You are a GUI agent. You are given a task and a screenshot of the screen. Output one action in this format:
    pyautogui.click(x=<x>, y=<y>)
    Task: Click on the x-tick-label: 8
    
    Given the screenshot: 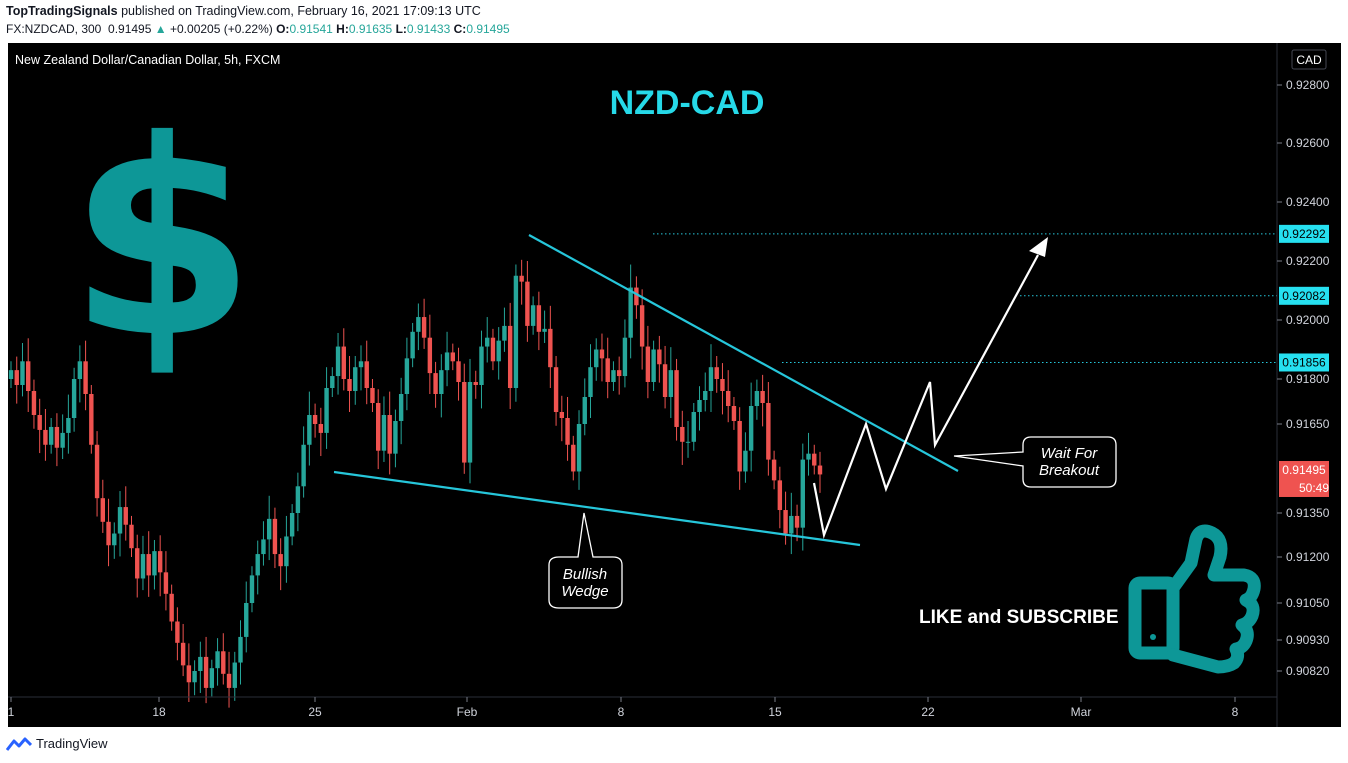 What is the action you would take?
    pyautogui.click(x=1235, y=712)
    